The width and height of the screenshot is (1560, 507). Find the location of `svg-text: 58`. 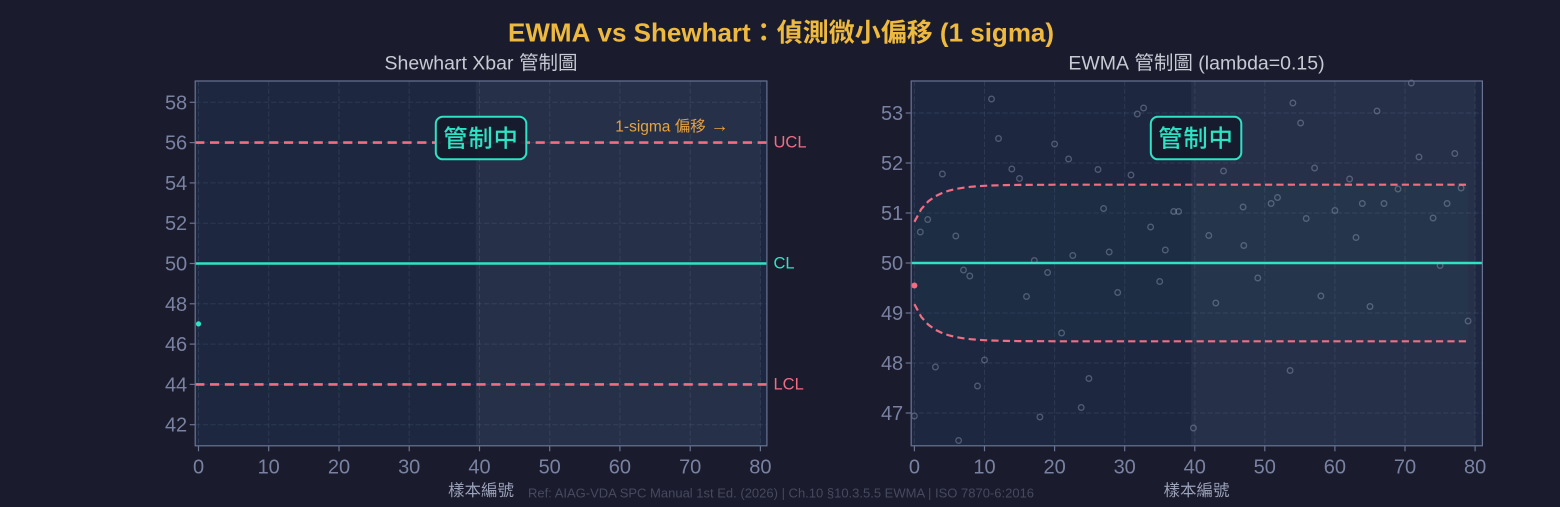

svg-text: 58 is located at coordinates (176, 103).